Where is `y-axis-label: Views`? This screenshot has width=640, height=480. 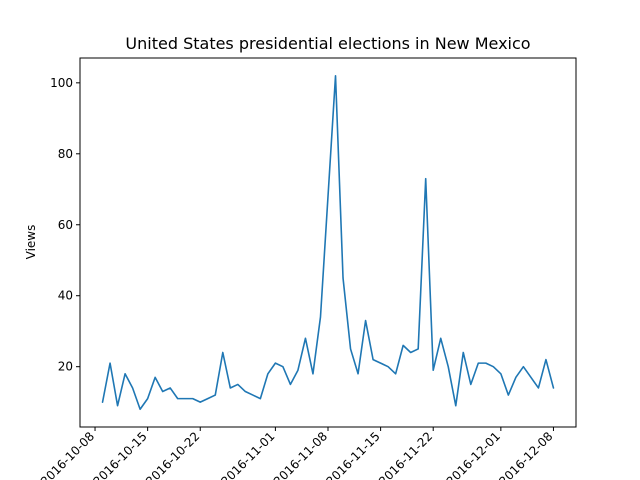 y-axis-label: Views is located at coordinates (31, 242).